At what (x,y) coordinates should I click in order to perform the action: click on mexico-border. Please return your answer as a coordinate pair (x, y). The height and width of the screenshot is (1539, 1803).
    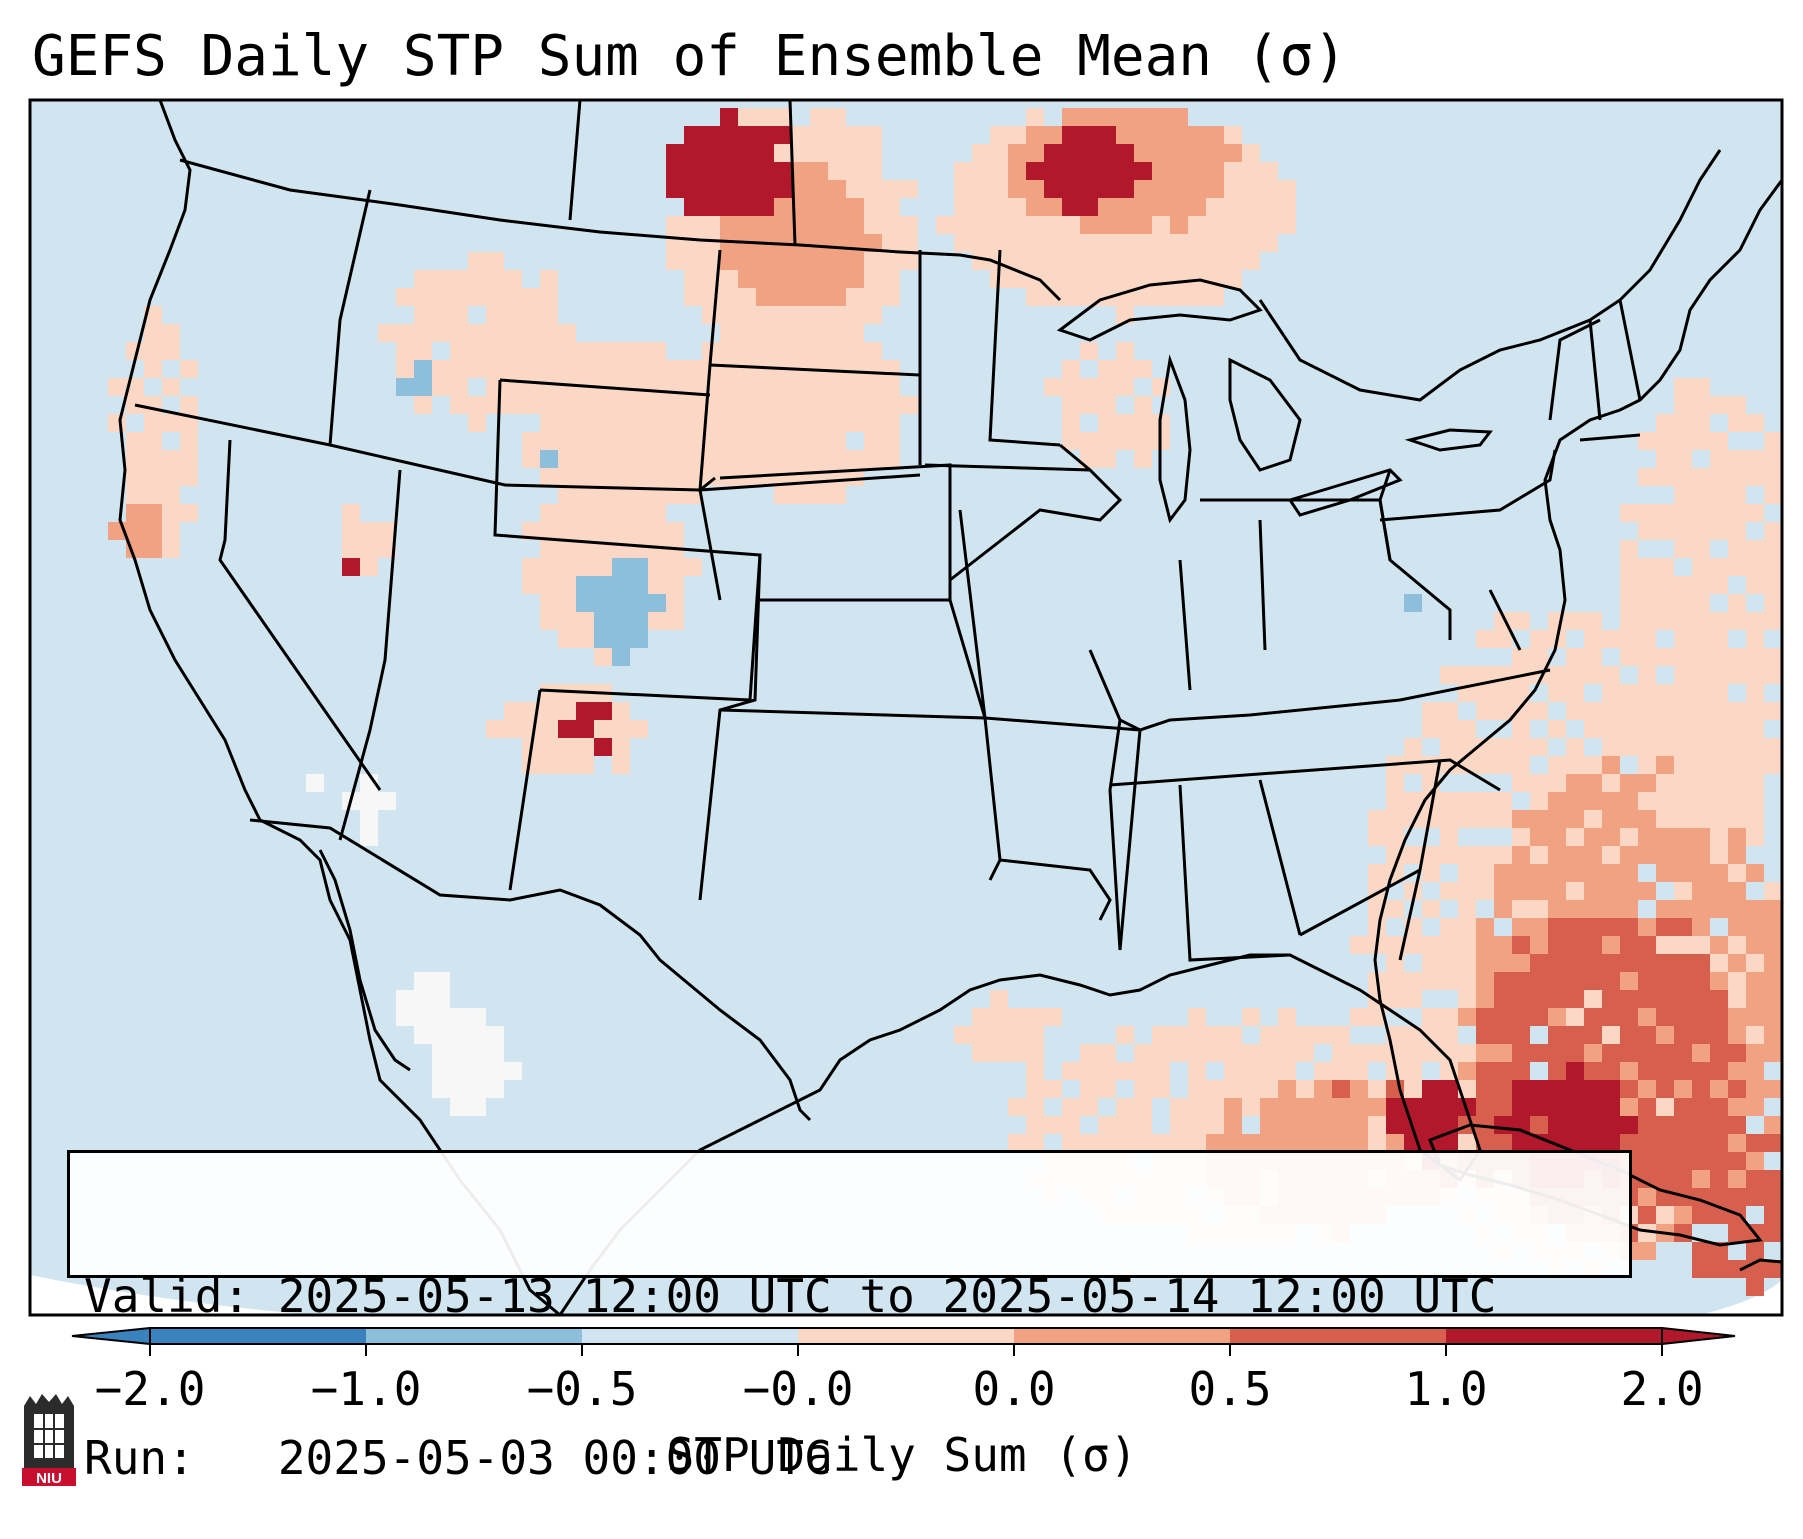
    Looking at the image, I should click on (530, 970).